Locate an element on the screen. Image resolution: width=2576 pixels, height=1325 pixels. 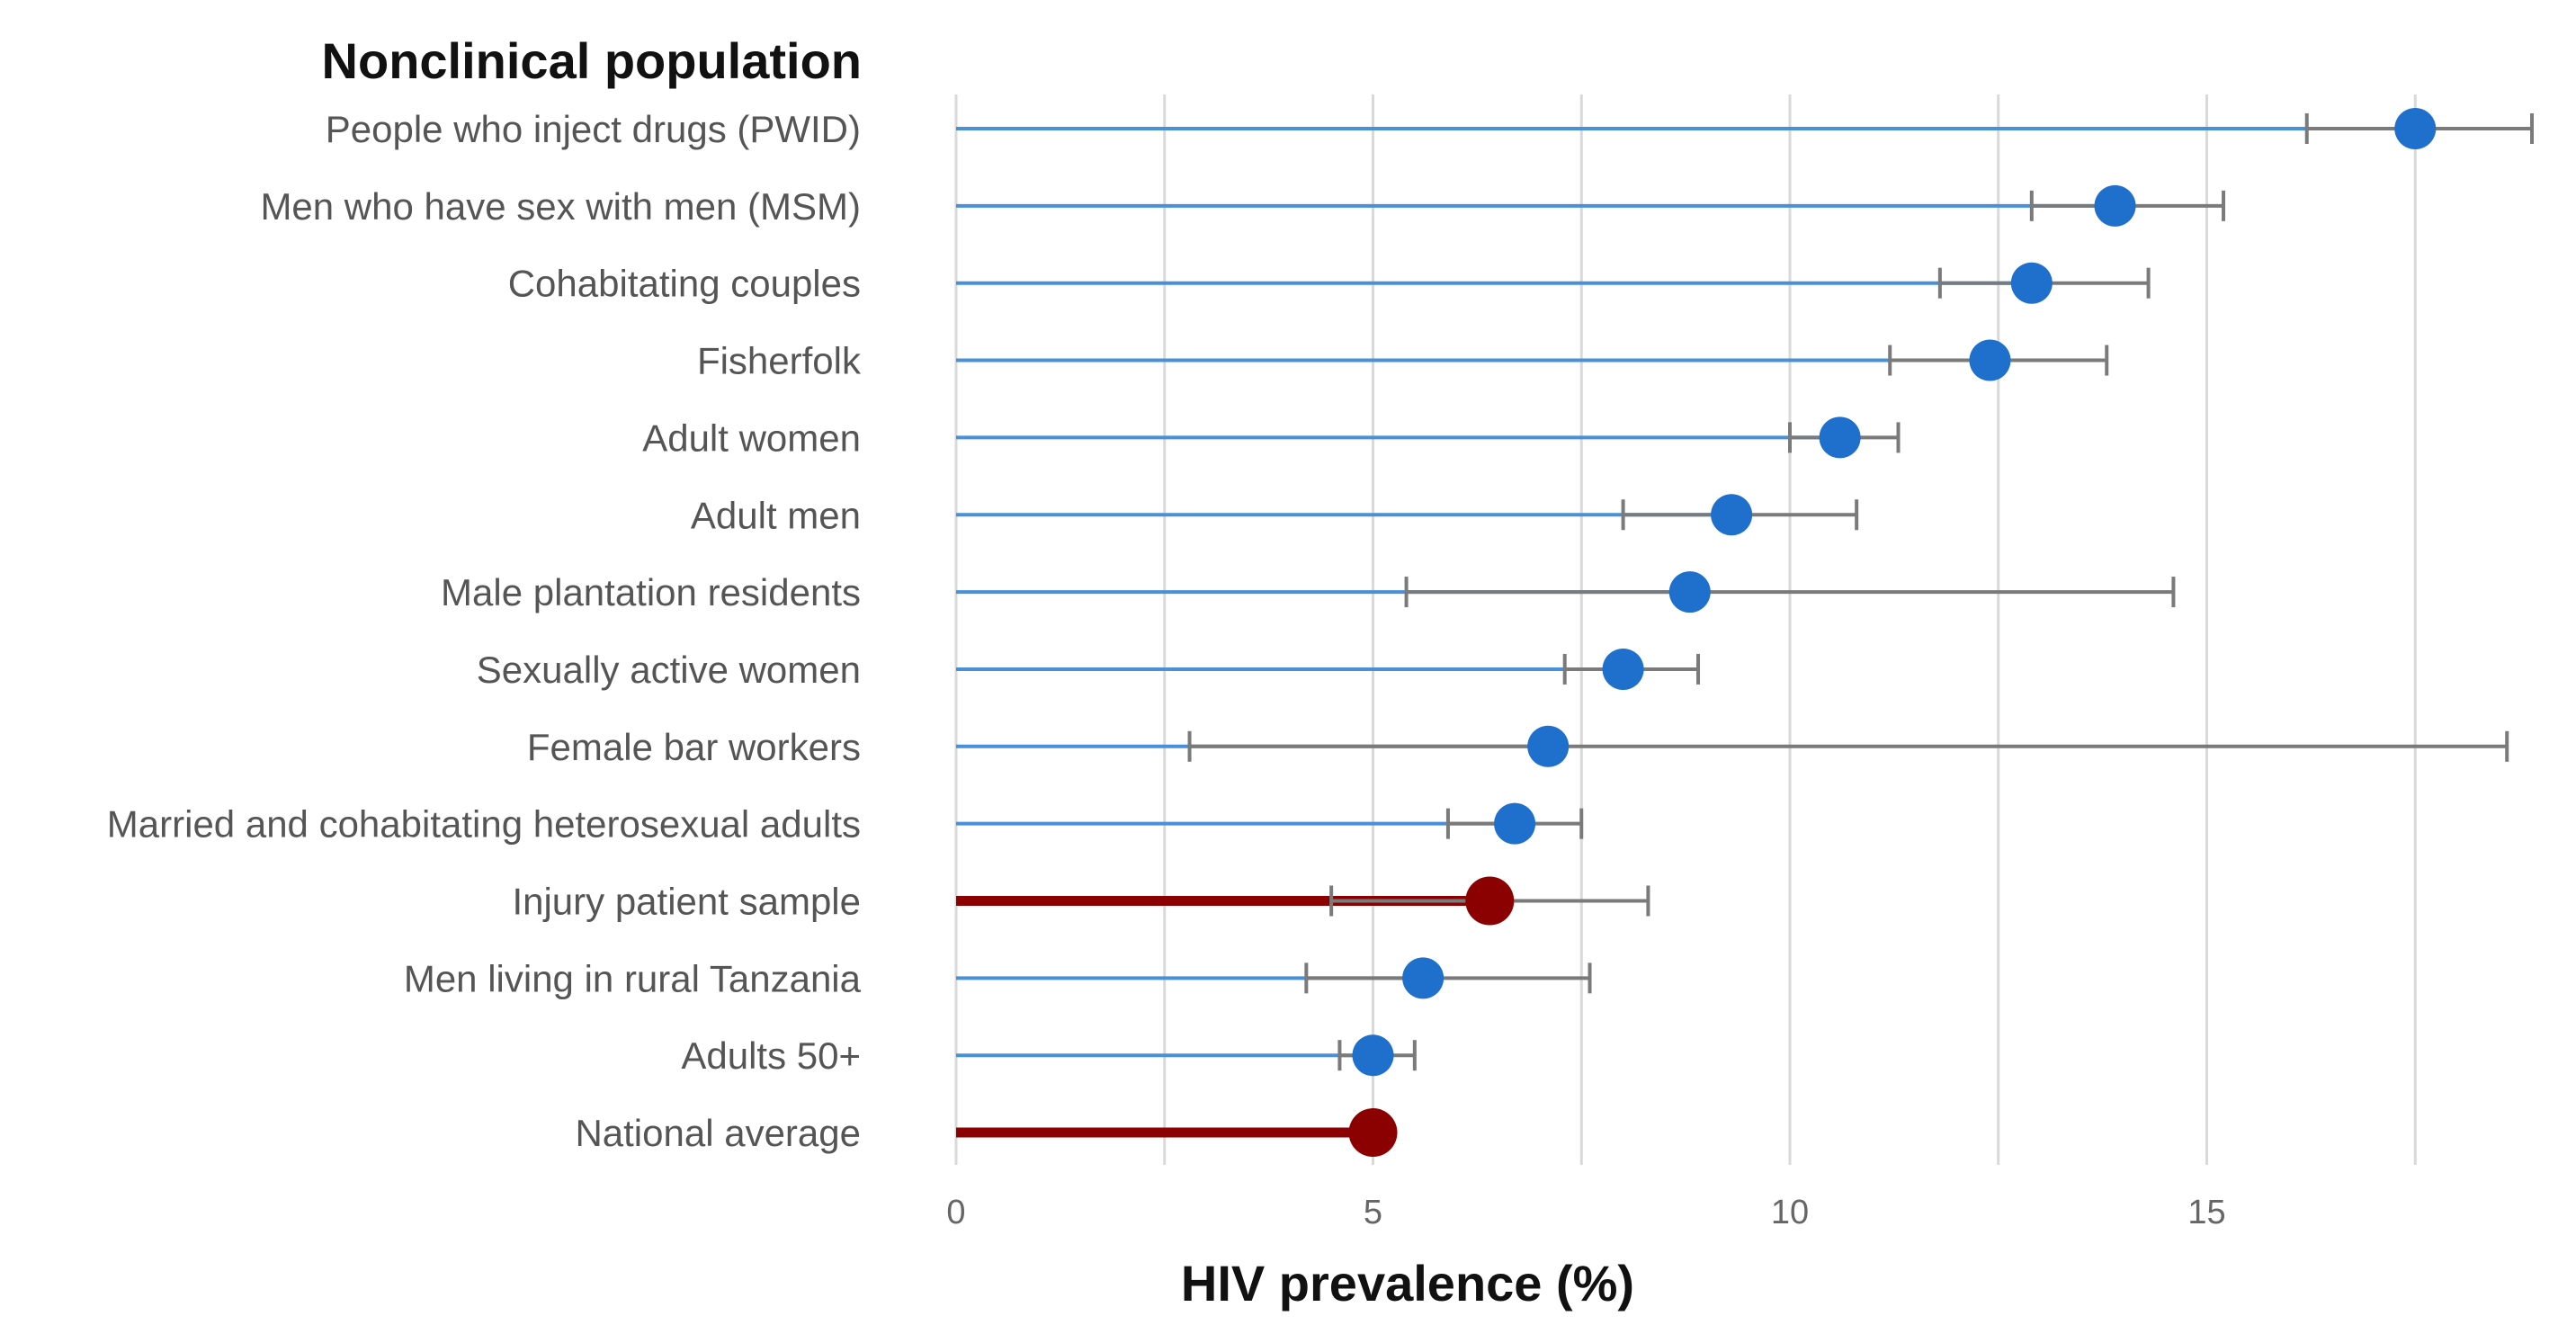
category-label: Female bar workers is located at coordinates (694, 747).